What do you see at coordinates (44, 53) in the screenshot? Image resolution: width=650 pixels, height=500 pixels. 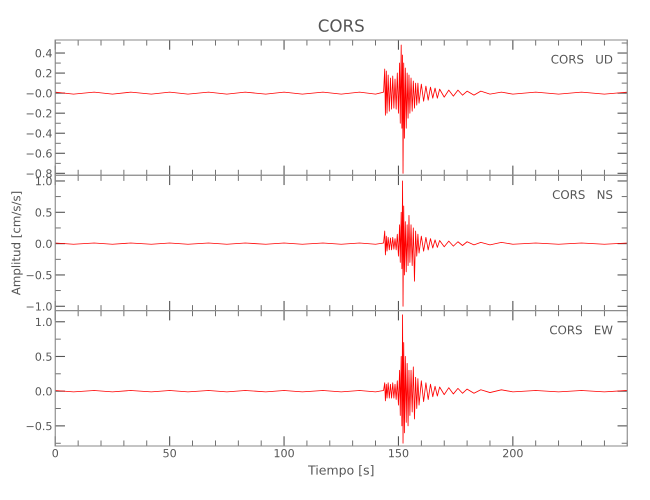 I see `y-tick-label: 0.4` at bounding box center [44, 53].